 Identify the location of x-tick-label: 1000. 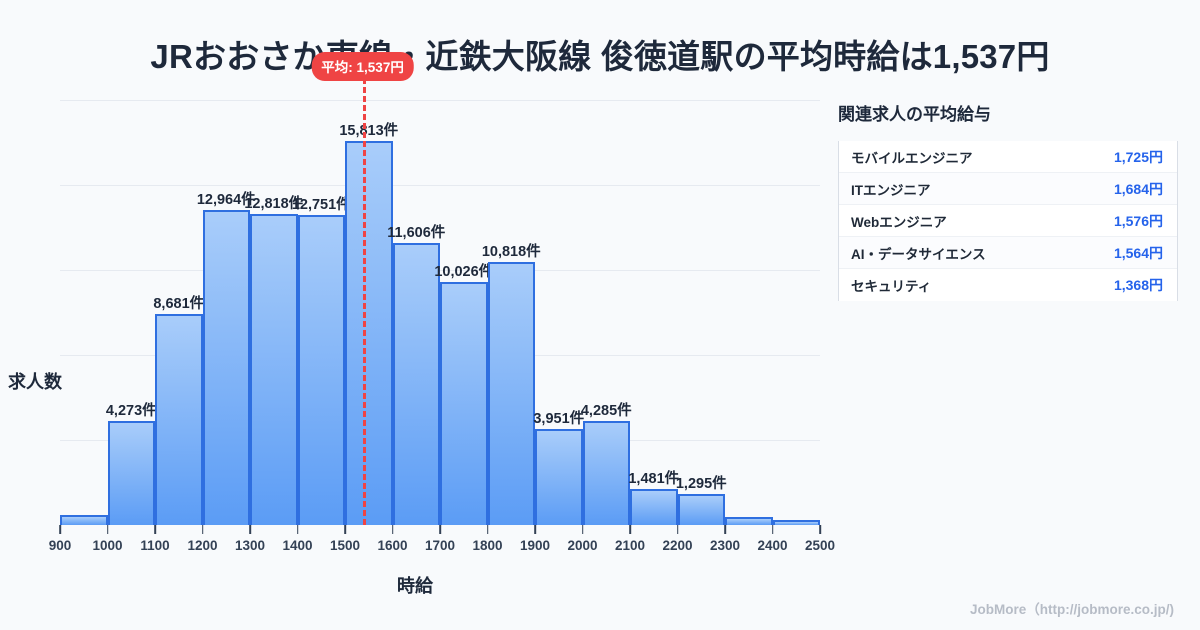
(107, 545).